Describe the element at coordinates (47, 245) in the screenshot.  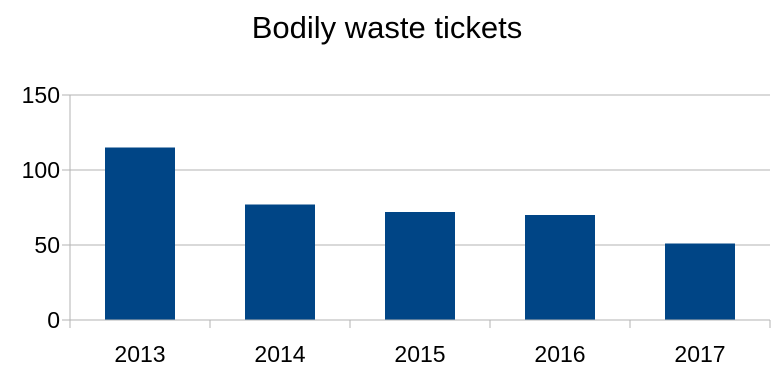
I see `y-tick-label: 50` at that location.